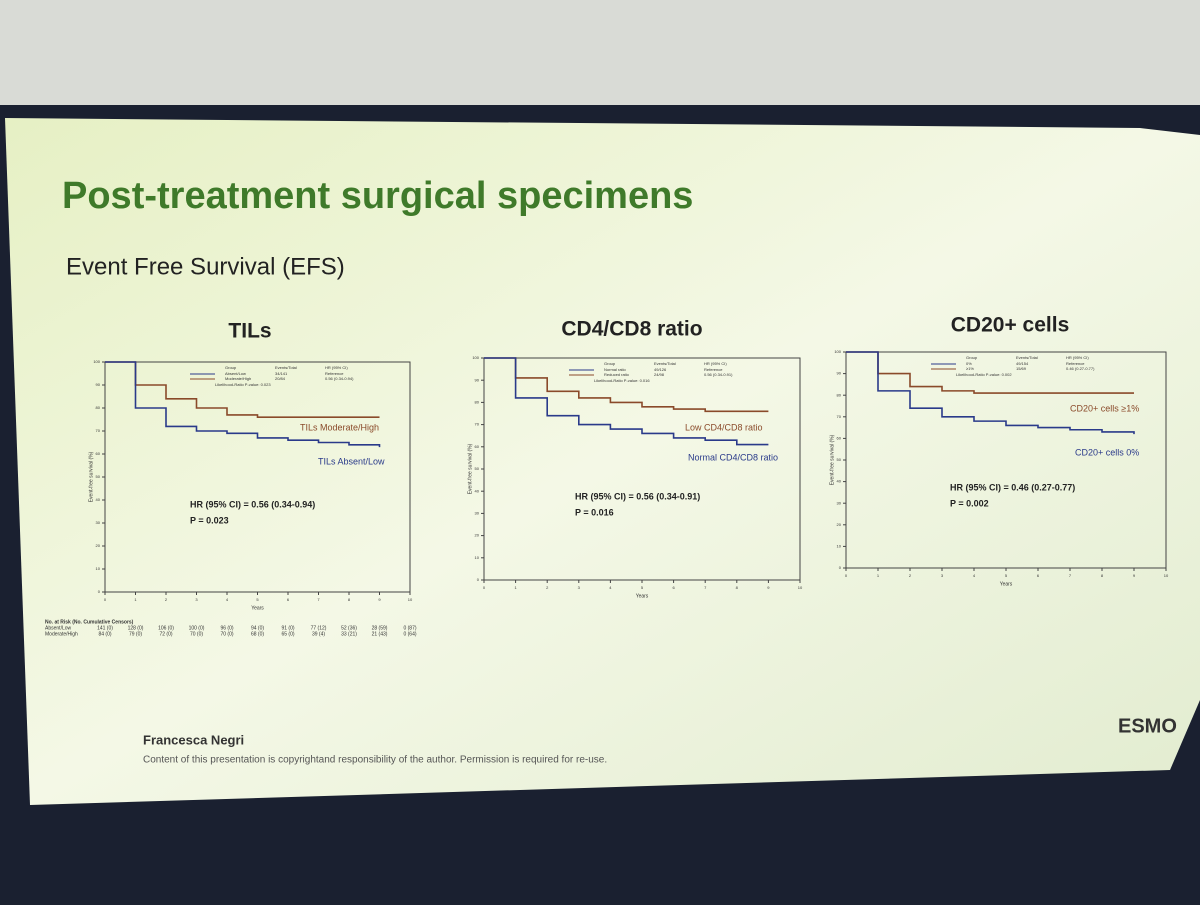 The width and height of the screenshot is (1200, 905). What do you see at coordinates (136, 628) in the screenshot?
I see `risk-cell: 128 (0)` at bounding box center [136, 628].